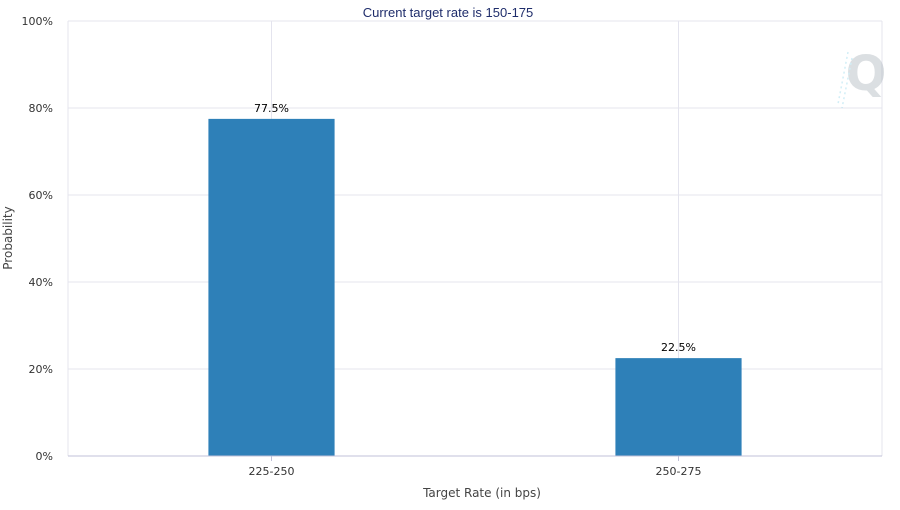 The image size is (900, 510). What do you see at coordinates (44, 456) in the screenshot?
I see `y-tick-label: 0%` at bounding box center [44, 456].